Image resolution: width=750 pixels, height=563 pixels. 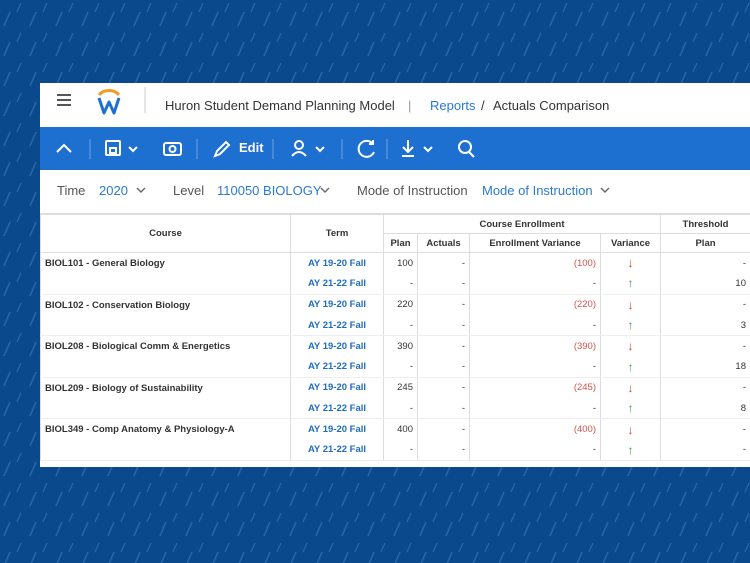 I want to click on logo-w, so click(x=109, y=106).